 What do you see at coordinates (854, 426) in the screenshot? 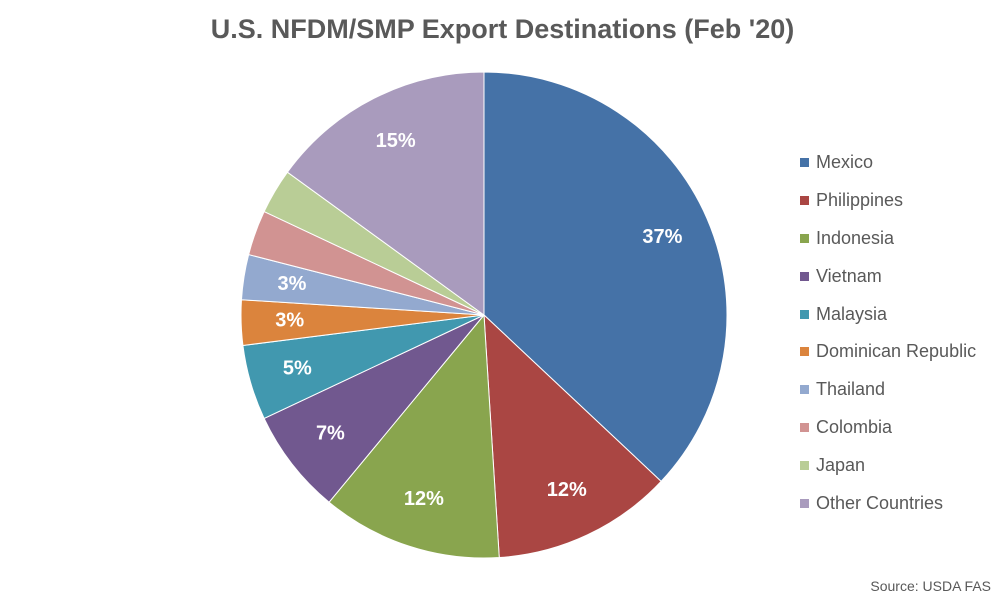
I see `legend-label: Colombia` at bounding box center [854, 426].